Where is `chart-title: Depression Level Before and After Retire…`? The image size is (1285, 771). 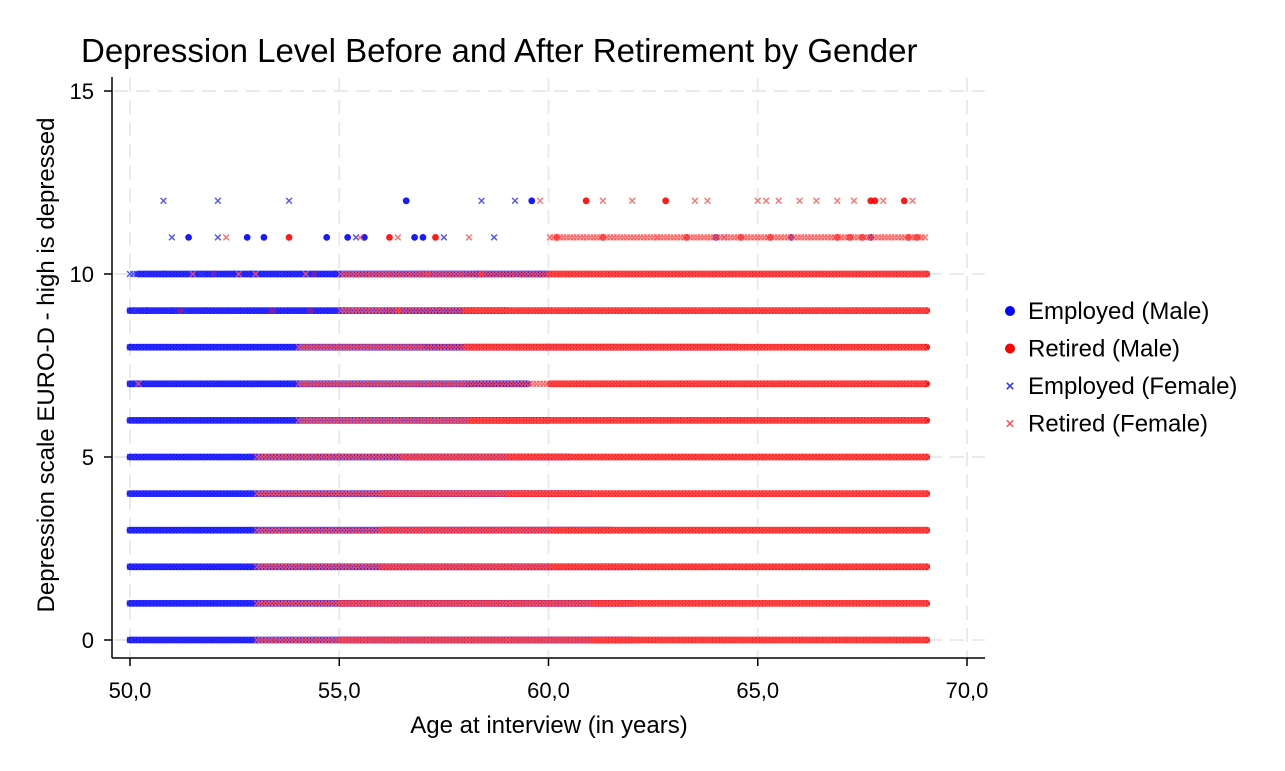
chart-title: Depression Level Before and After Retire… is located at coordinates (499, 50).